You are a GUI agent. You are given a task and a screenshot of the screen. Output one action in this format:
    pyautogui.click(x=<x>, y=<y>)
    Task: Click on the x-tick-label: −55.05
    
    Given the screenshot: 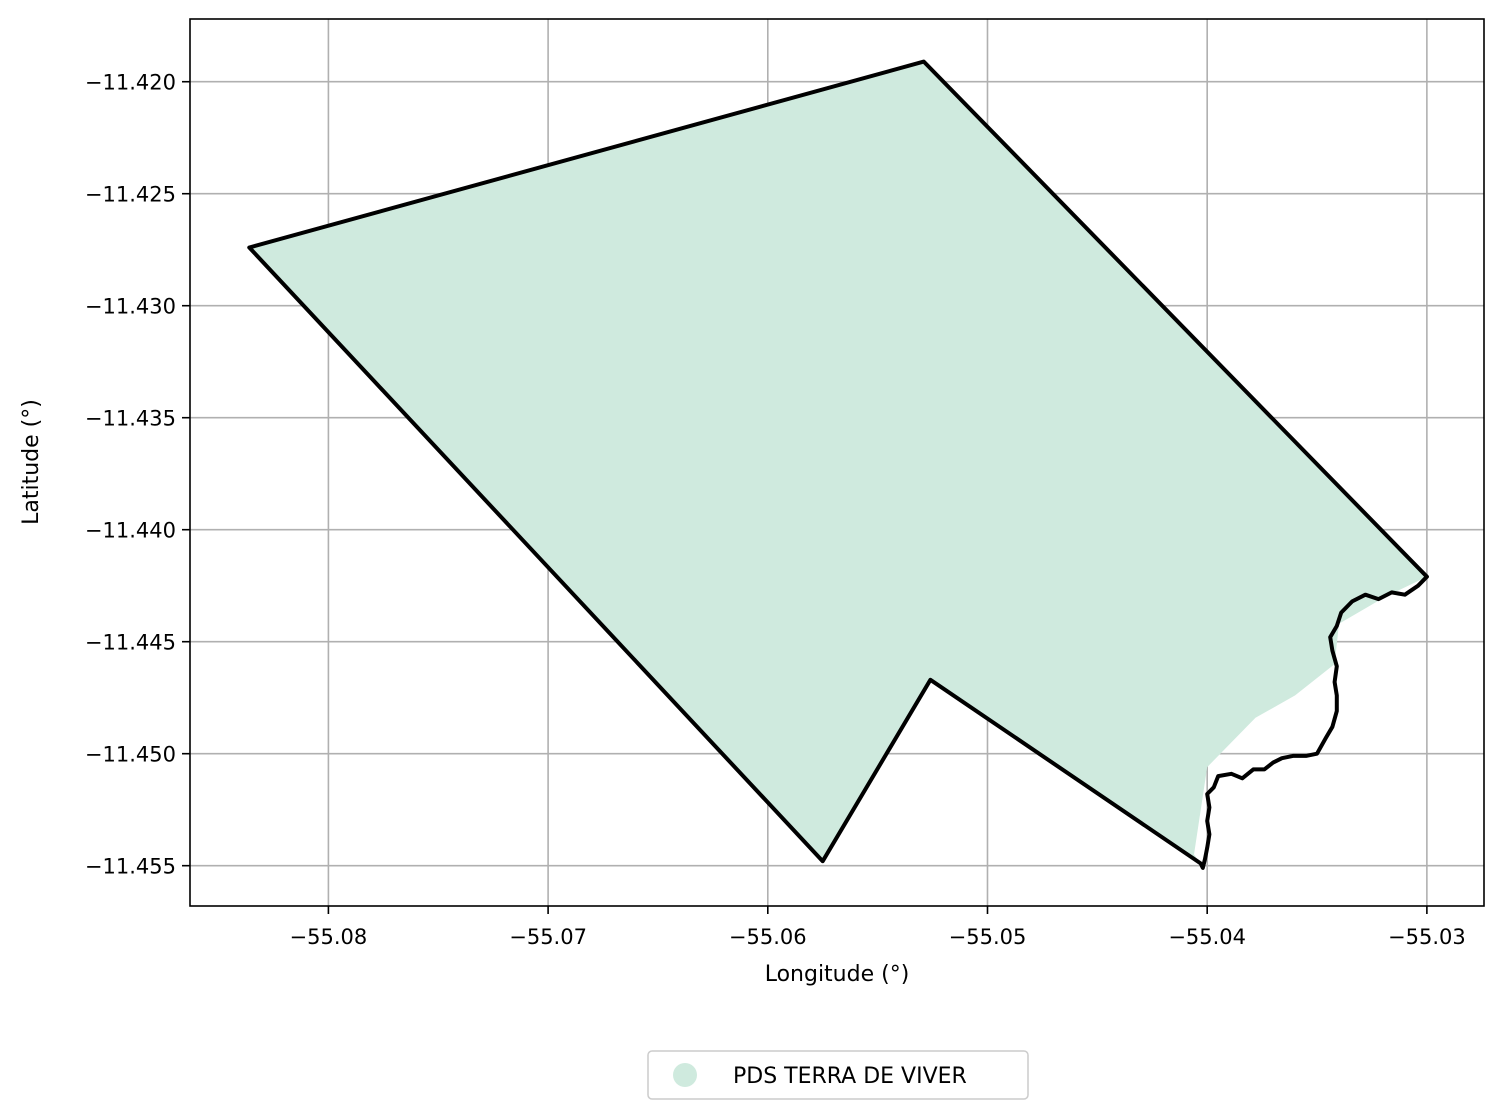 What is the action you would take?
    pyautogui.click(x=988, y=937)
    